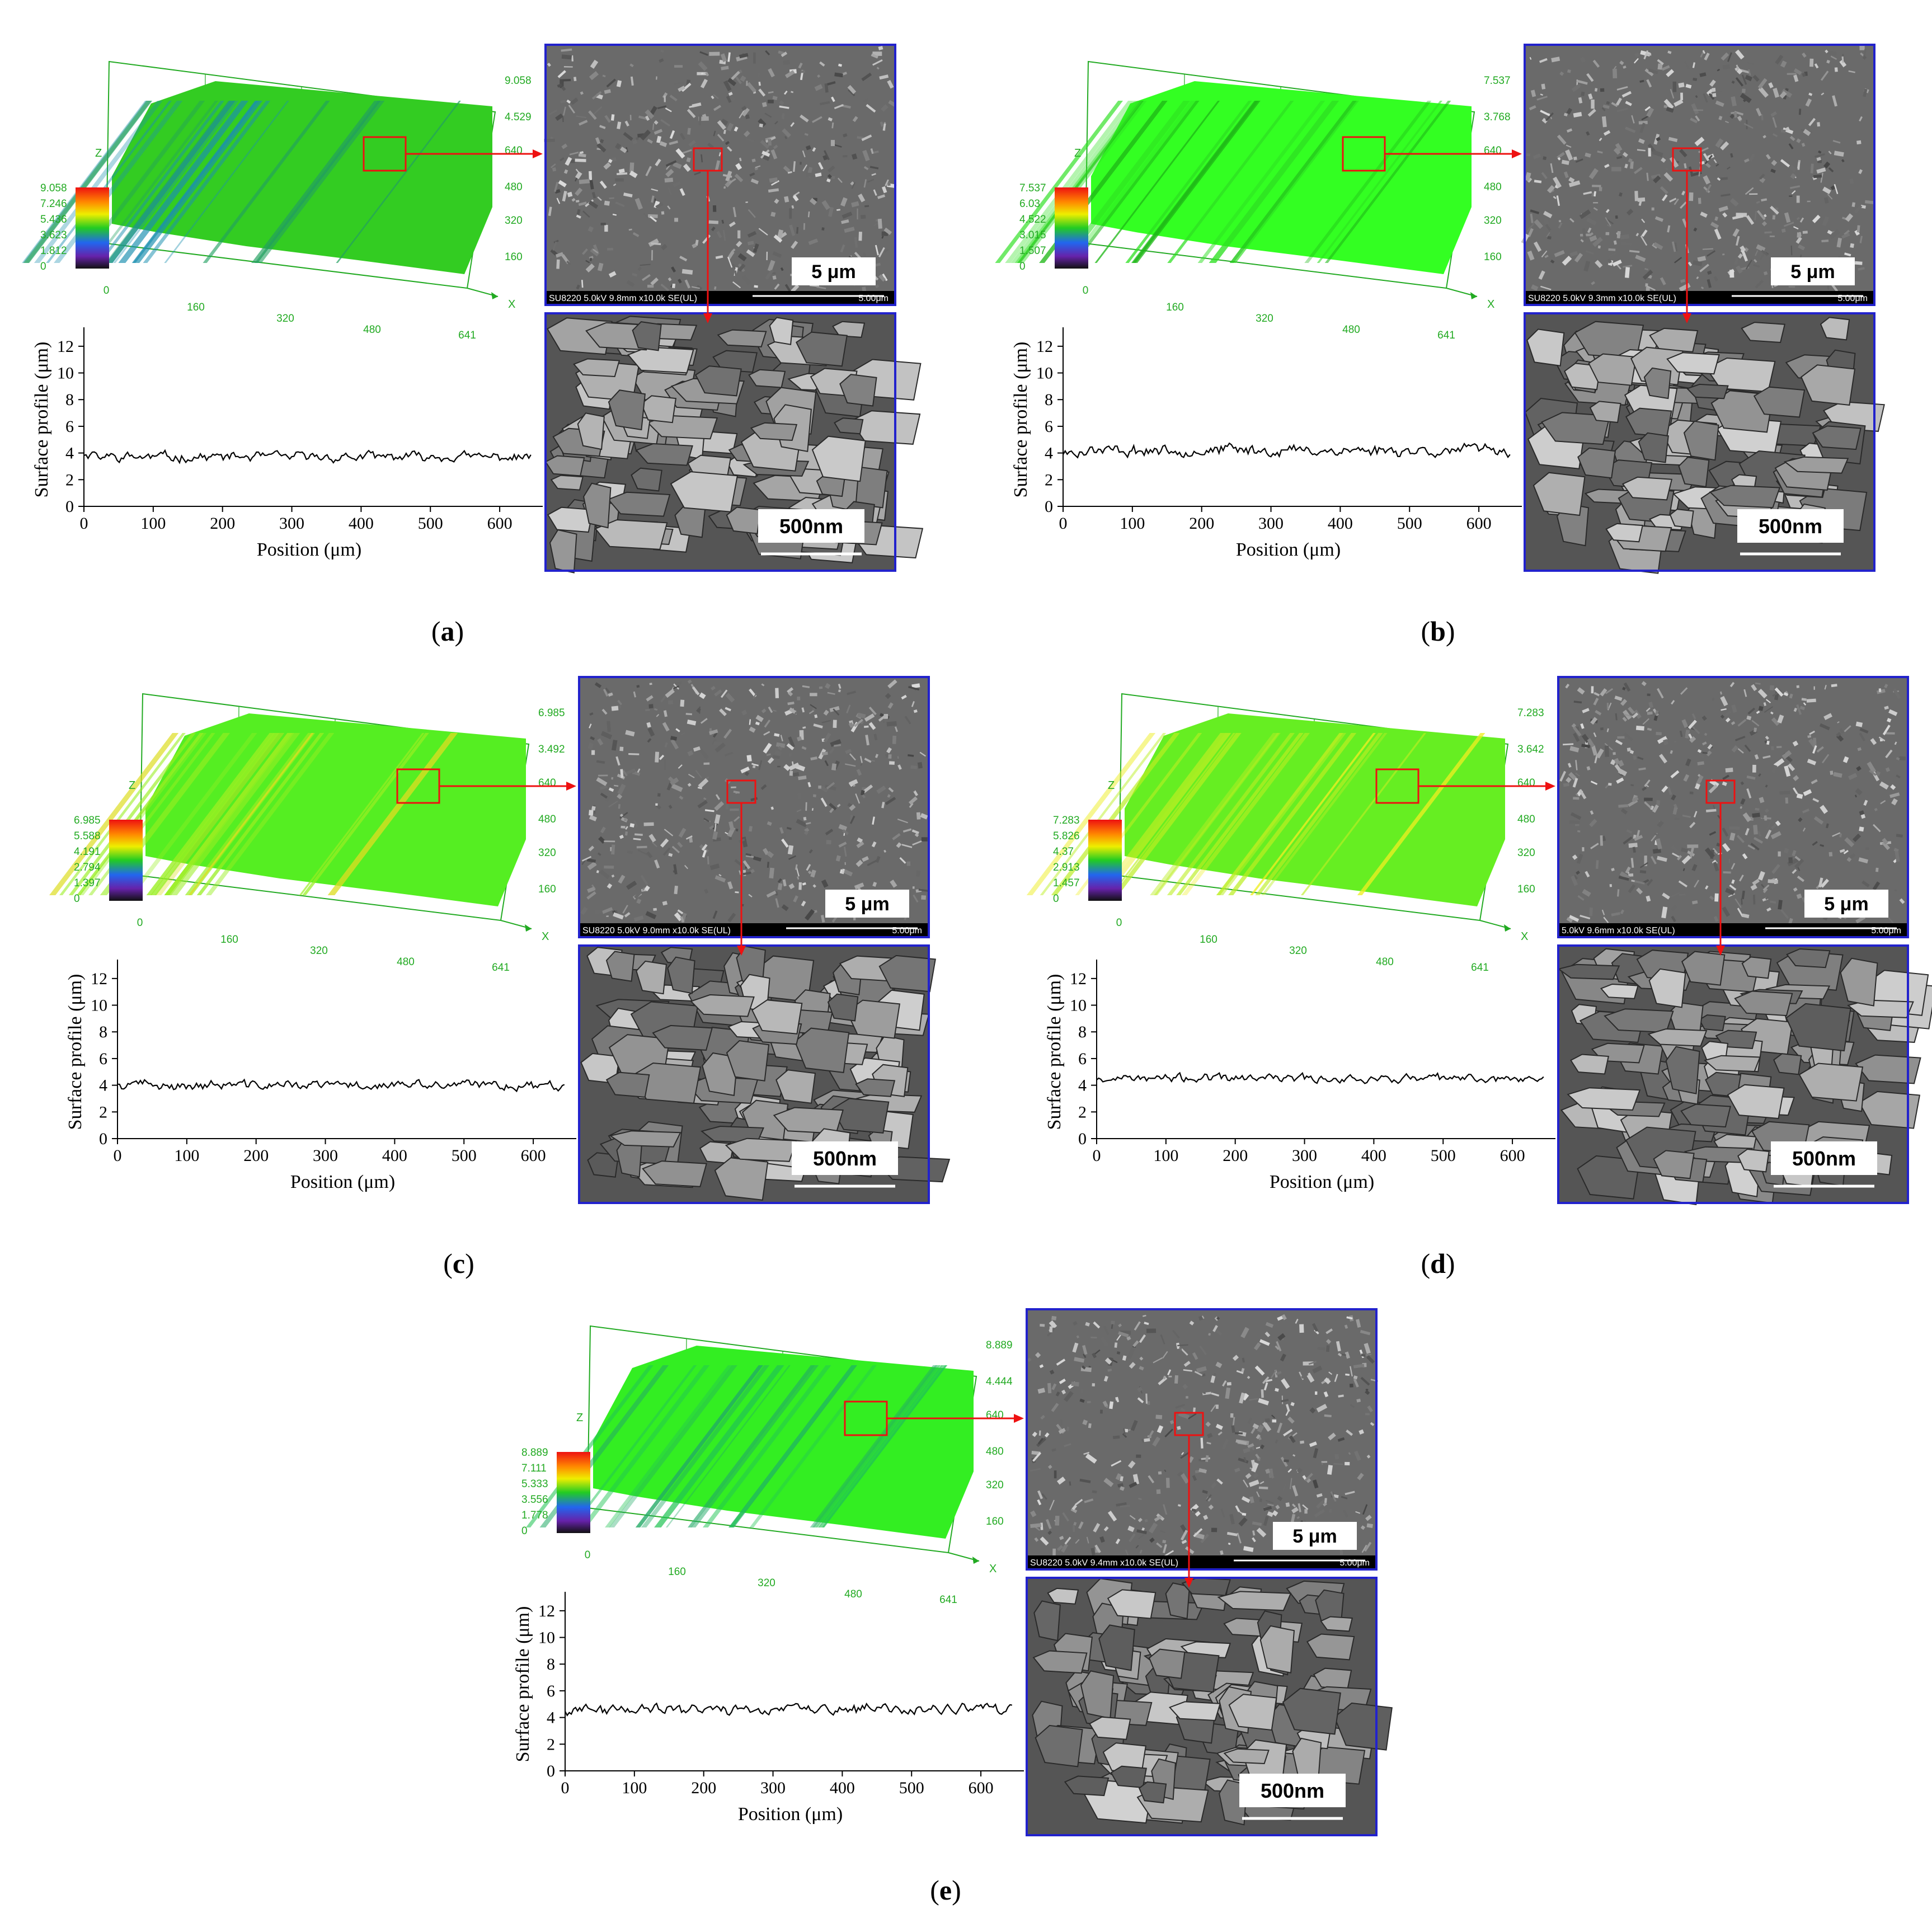  What do you see at coordinates (501, 968) in the screenshot?
I see `x-tick-label: 641` at bounding box center [501, 968].